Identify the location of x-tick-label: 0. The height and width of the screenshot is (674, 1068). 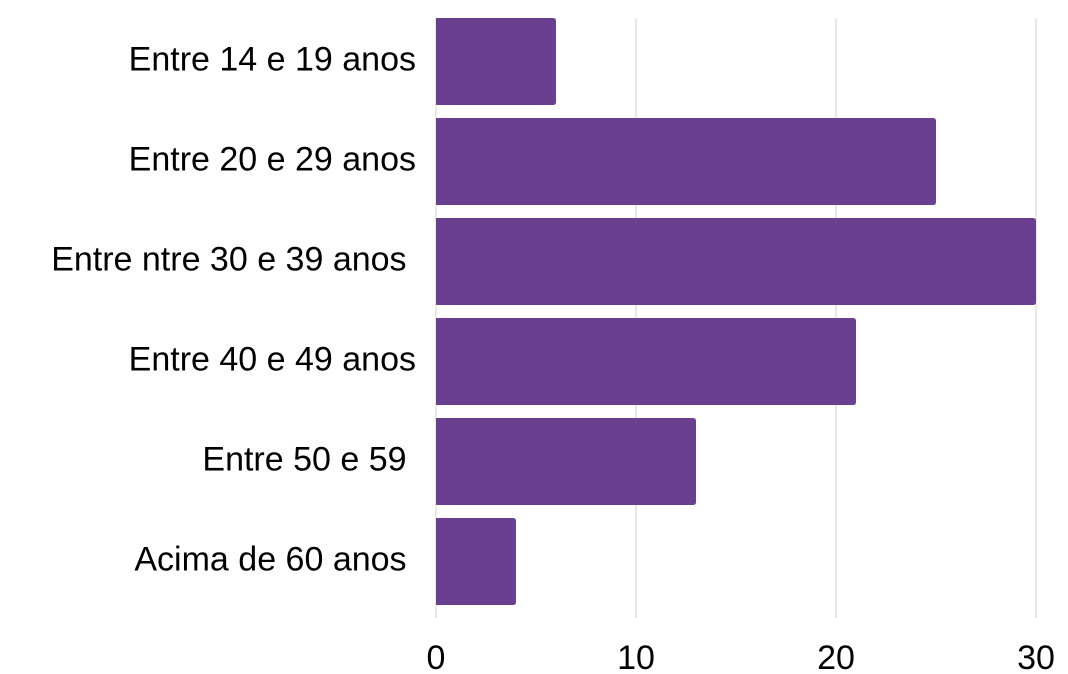
(436, 656).